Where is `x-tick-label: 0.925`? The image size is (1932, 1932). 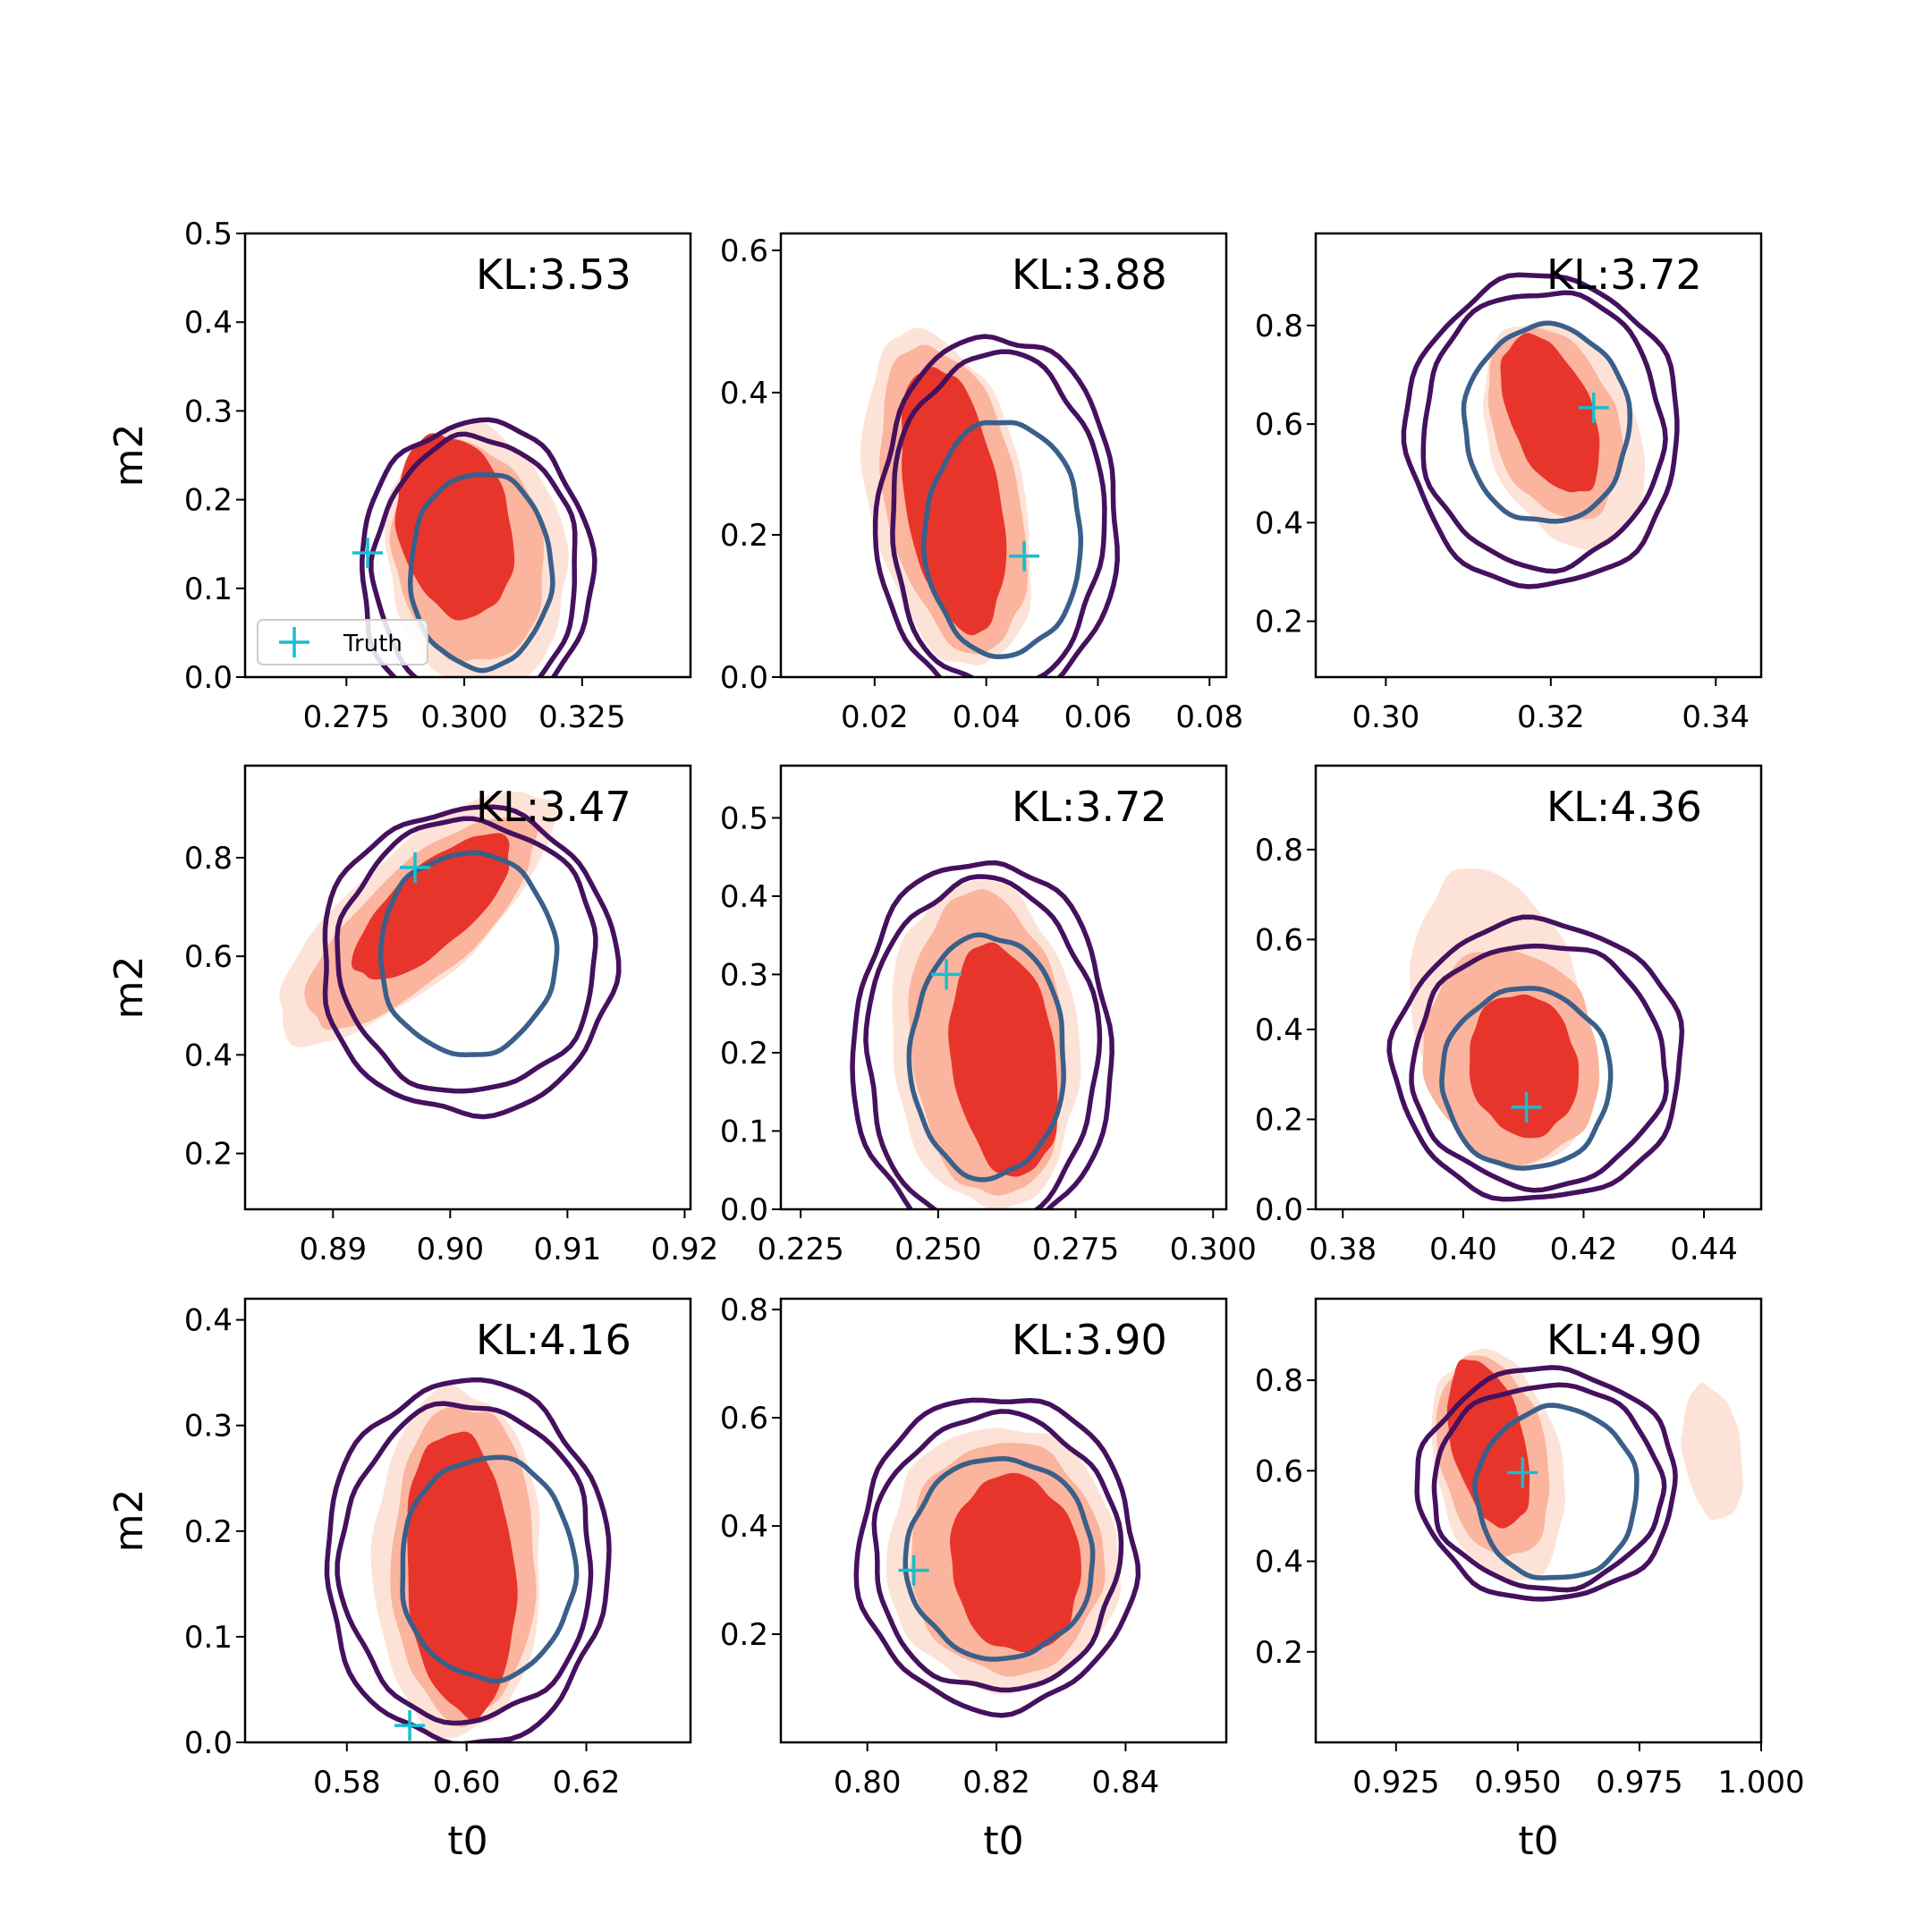
x-tick-label: 0.925 is located at coordinates (1395, 1783).